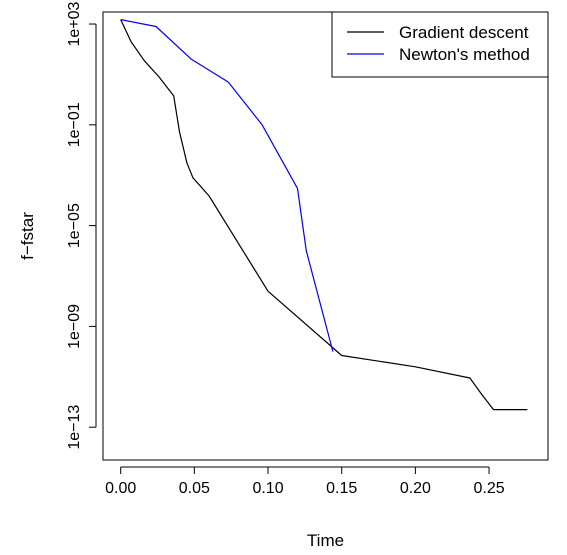 This screenshot has height=555, width=567. What do you see at coordinates (74, 225) in the screenshot?
I see `y-tick-label: 1e−05` at bounding box center [74, 225].